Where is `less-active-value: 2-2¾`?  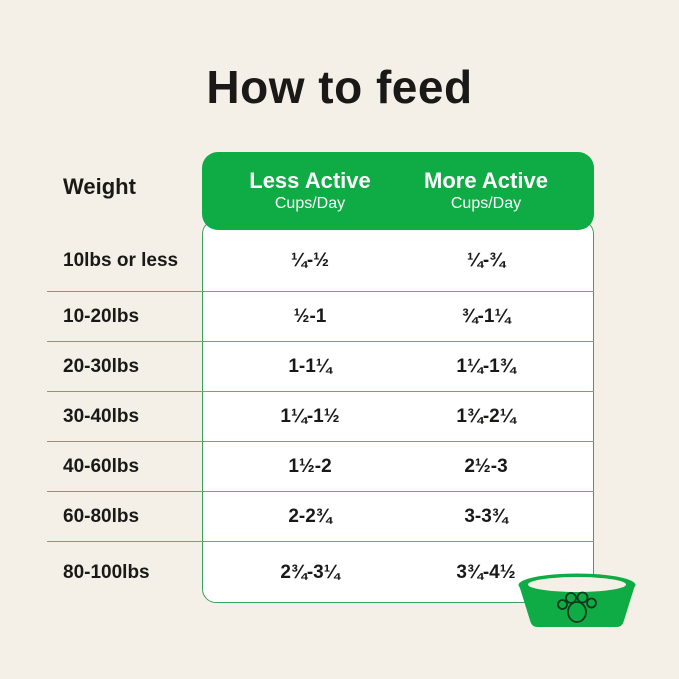
less-active-value: 2-2¾ is located at coordinates (310, 516).